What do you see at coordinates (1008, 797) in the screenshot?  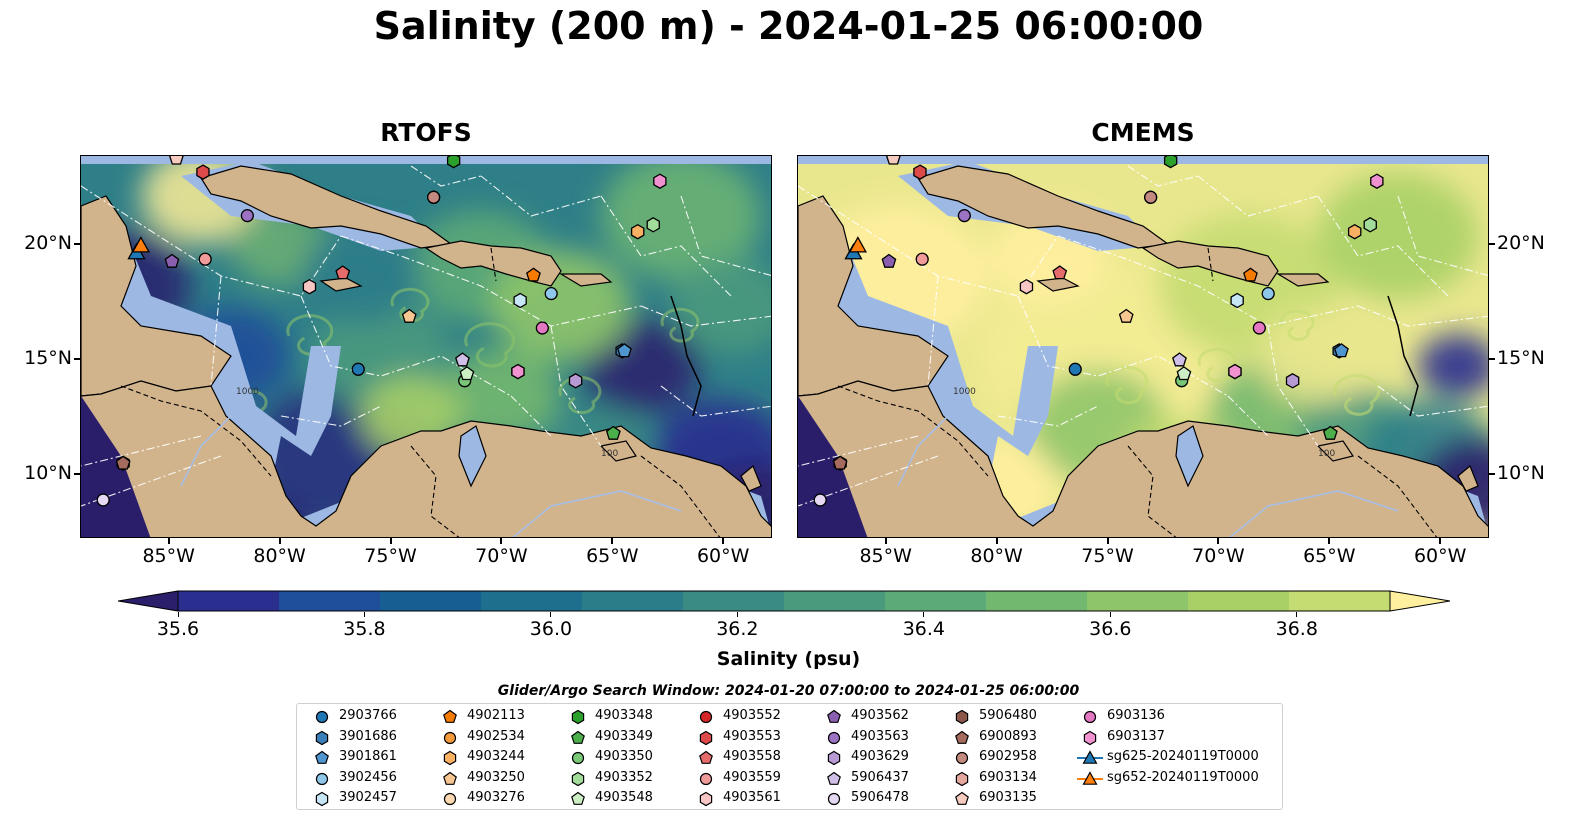 I see `legend-entry-label: 6903135` at bounding box center [1008, 797].